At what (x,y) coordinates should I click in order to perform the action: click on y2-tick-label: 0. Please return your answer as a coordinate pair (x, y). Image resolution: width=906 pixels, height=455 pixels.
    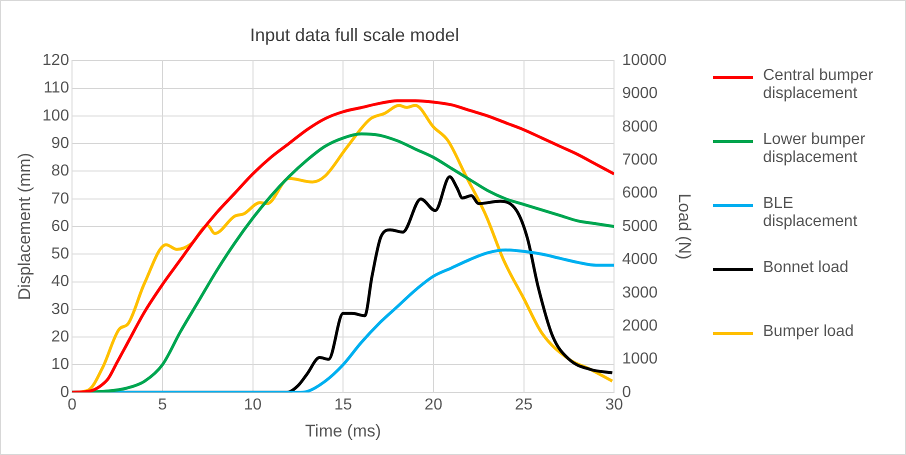
    Looking at the image, I should click on (627, 392).